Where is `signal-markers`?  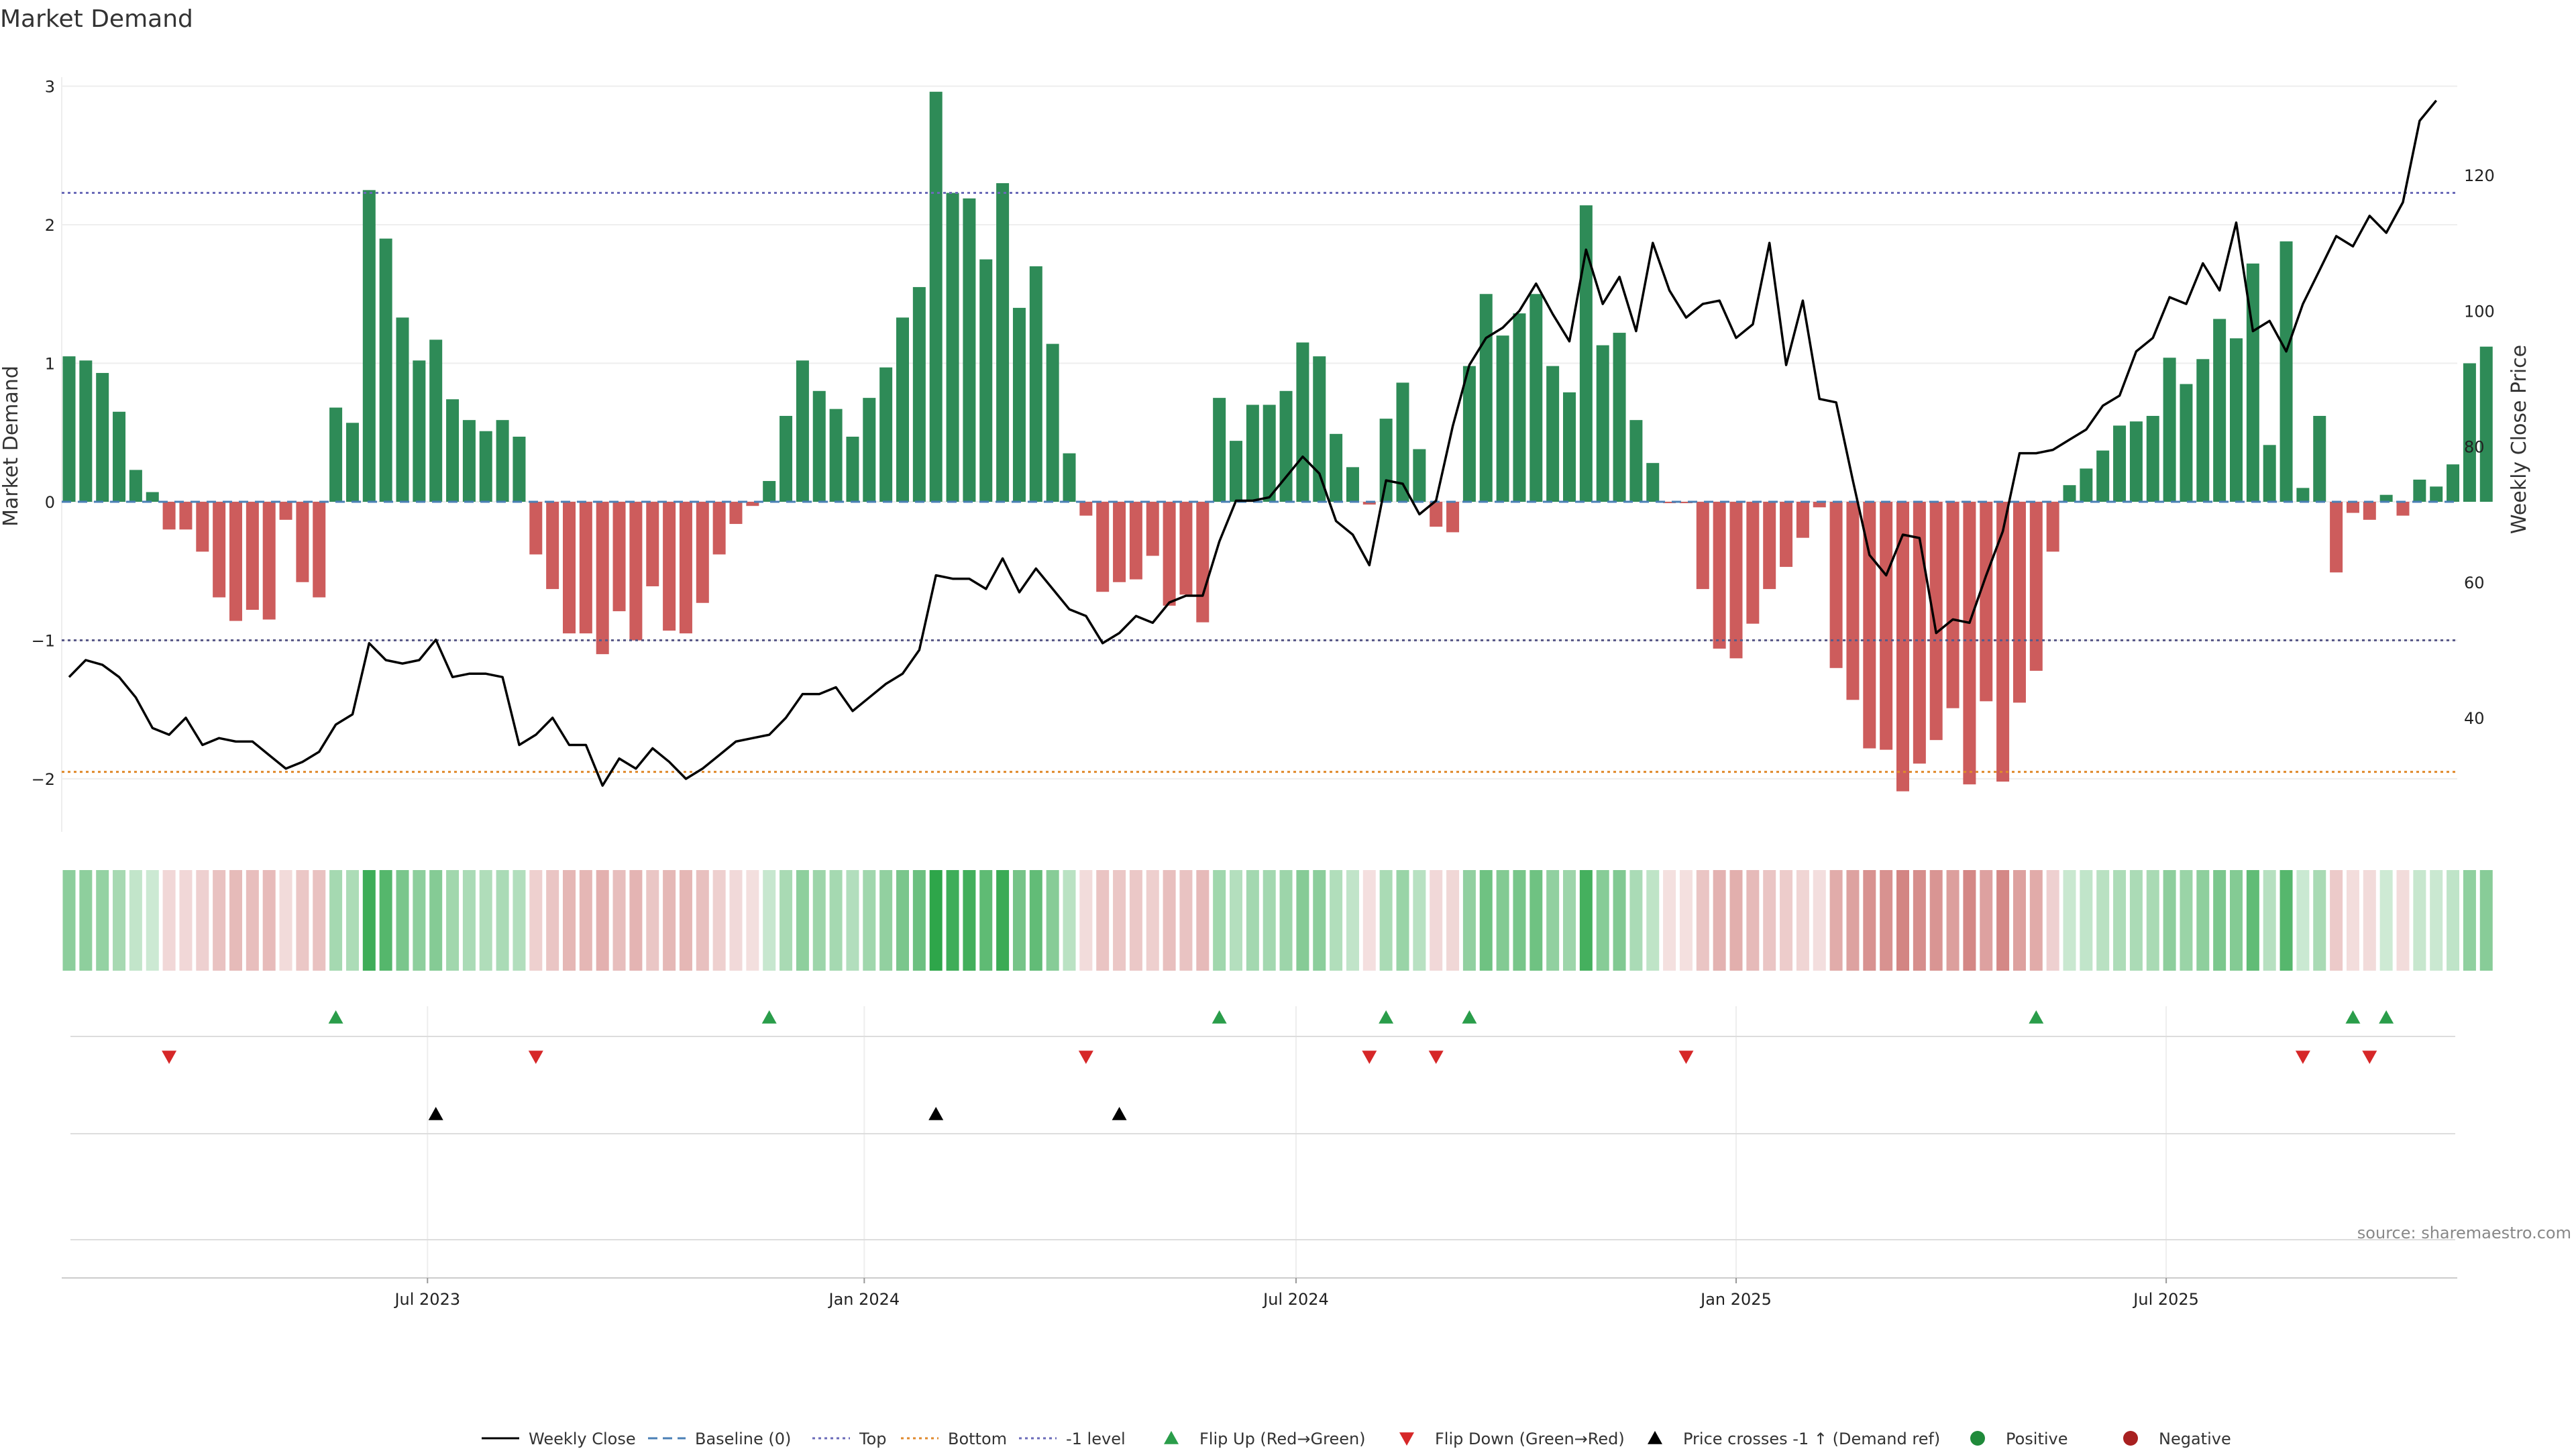 signal-markers is located at coordinates (1262, 1125).